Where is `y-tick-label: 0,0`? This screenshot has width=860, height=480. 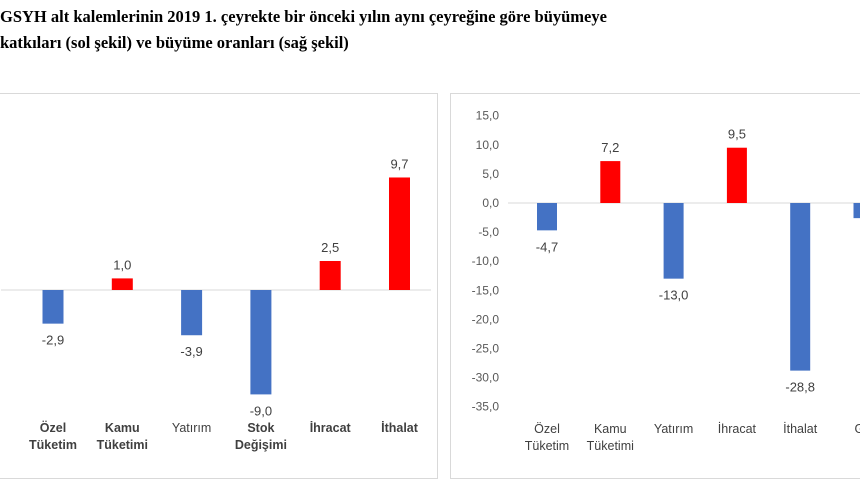 y-tick-label: 0,0 is located at coordinates (490, 203).